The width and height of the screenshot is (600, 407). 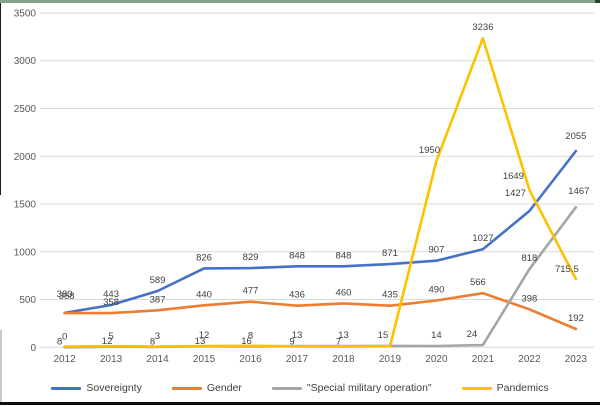 What do you see at coordinates (27, 300) in the screenshot?
I see `y-axis-tick-label: 500` at bounding box center [27, 300].